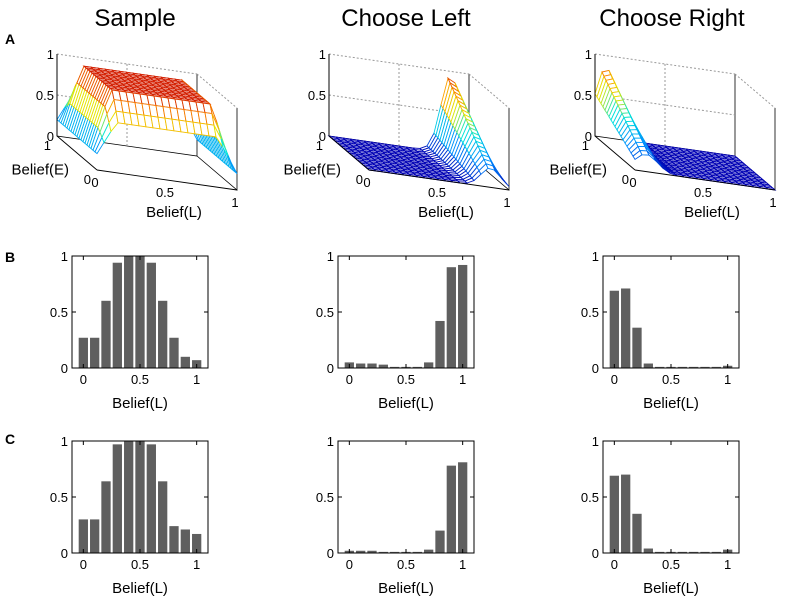 The image size is (787, 600). What do you see at coordinates (10, 257) in the screenshot?
I see `row-label-b: B` at bounding box center [10, 257].